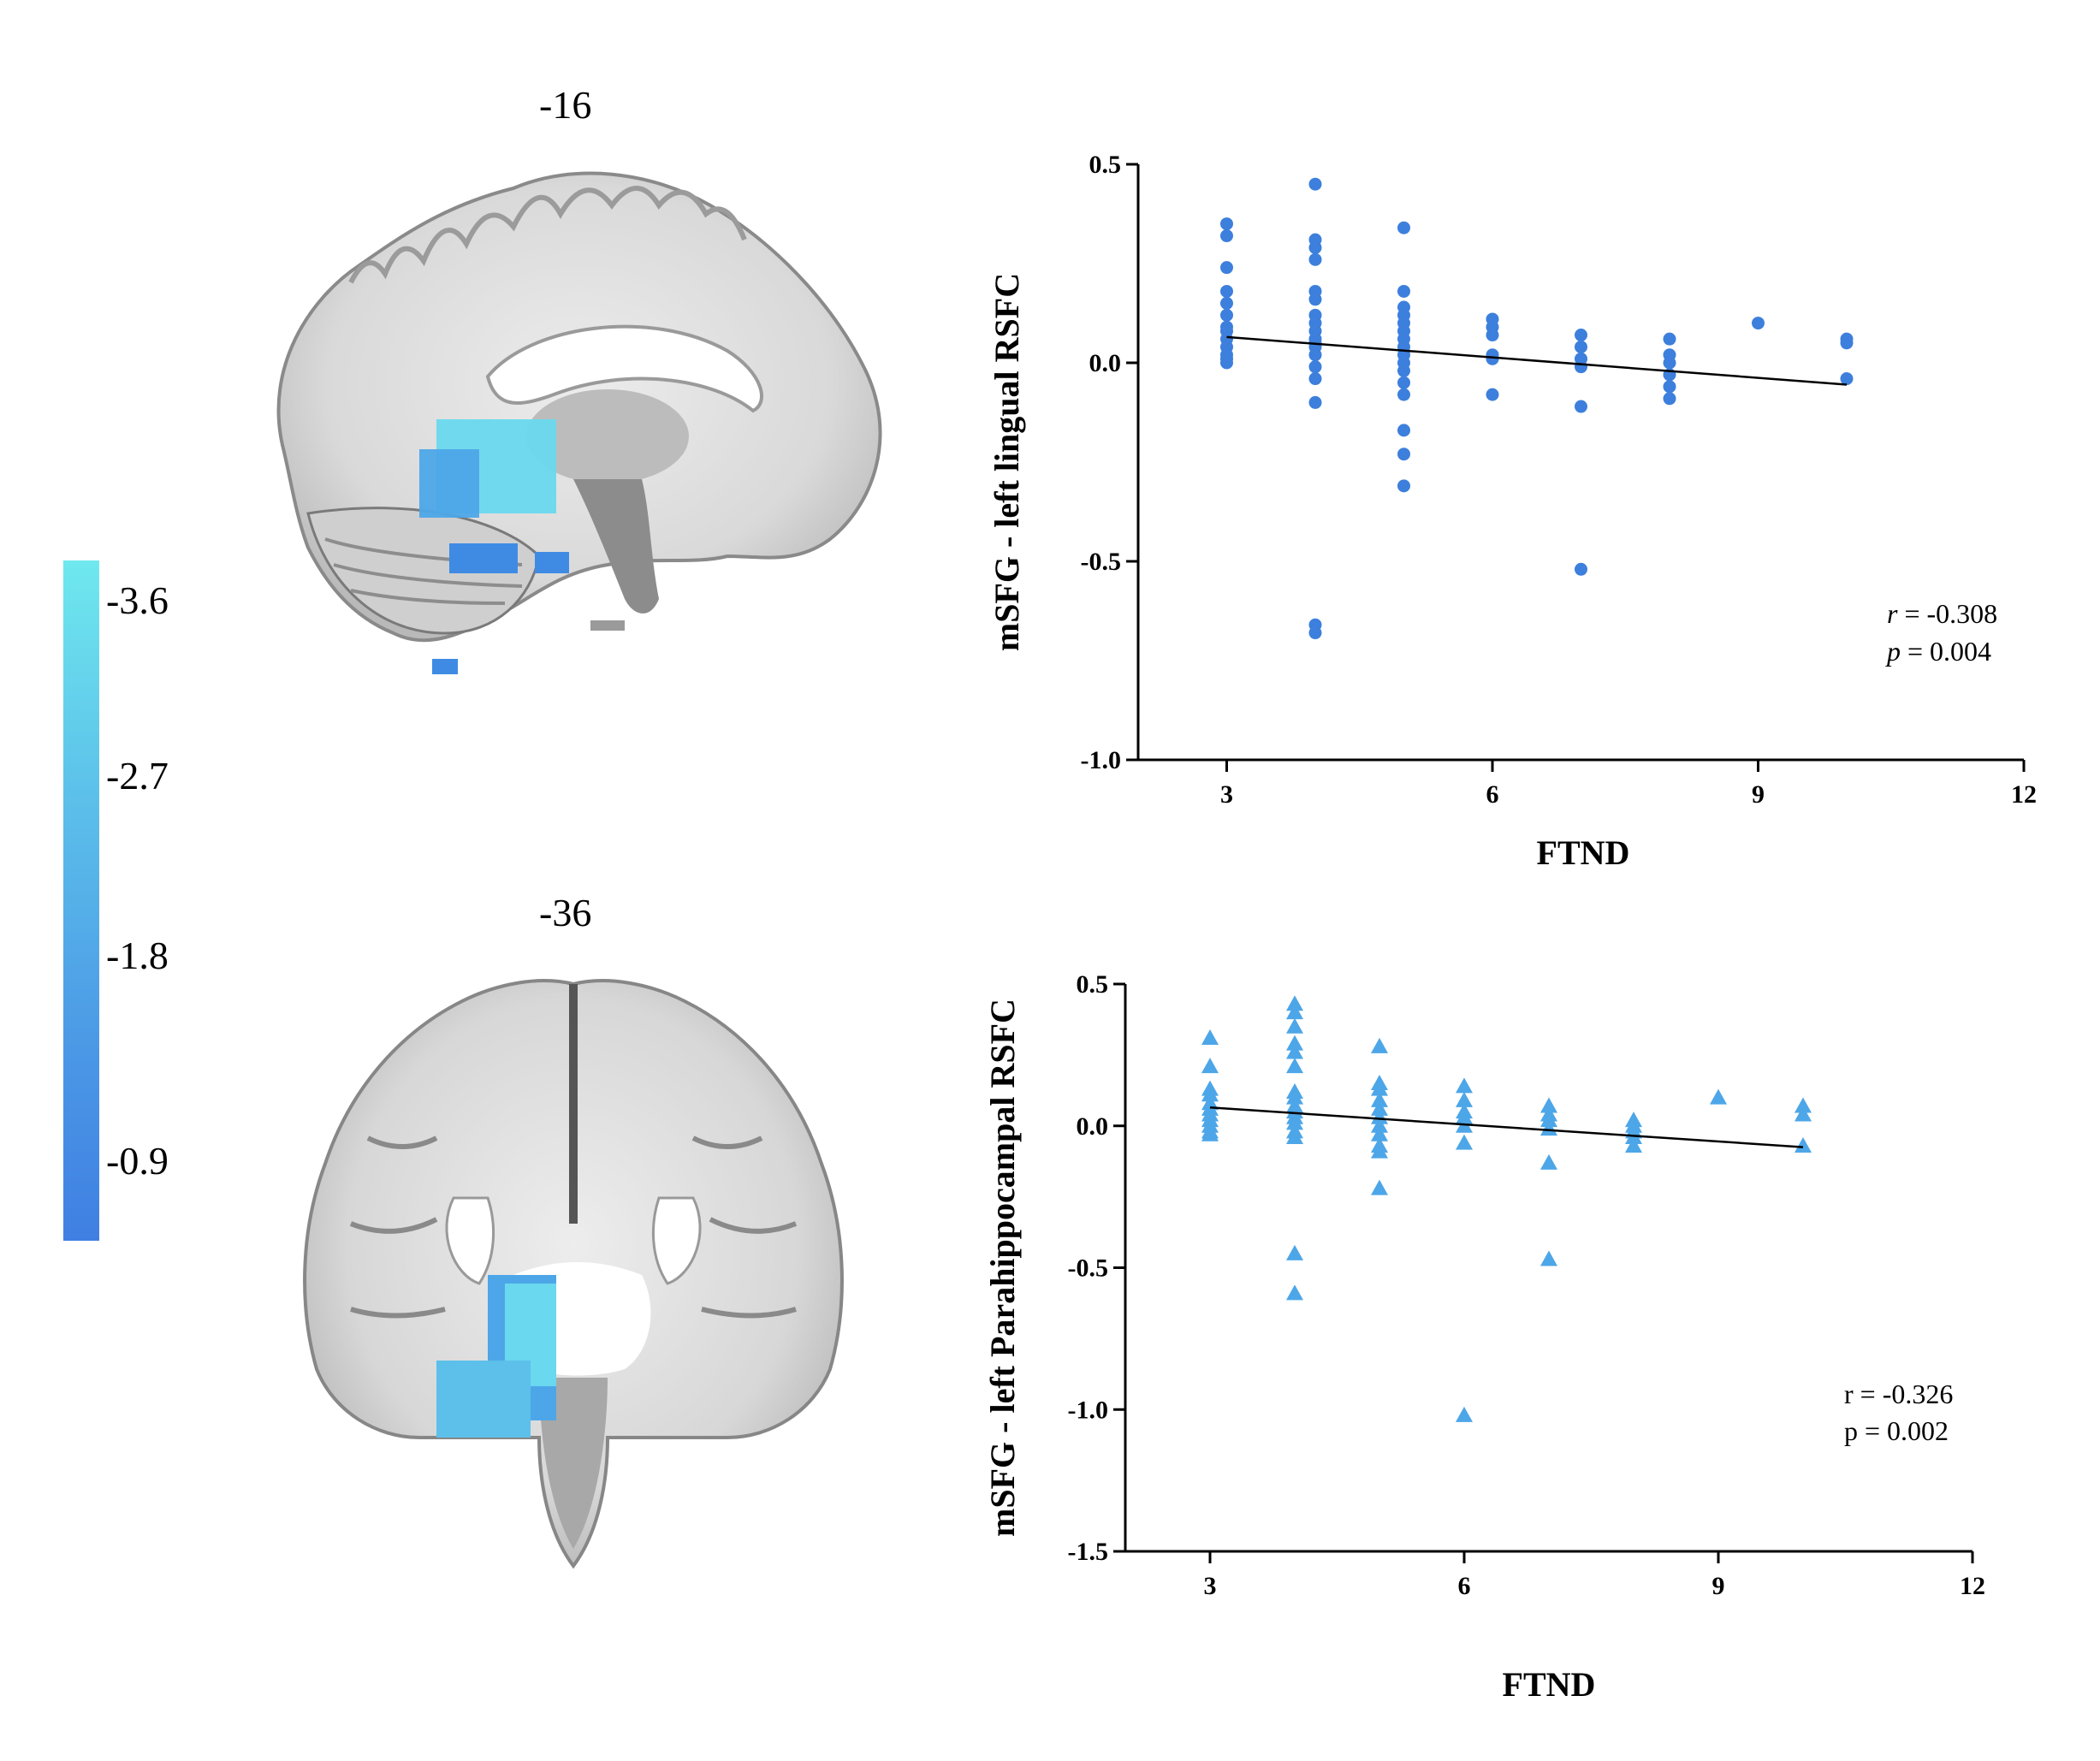 This screenshot has height=1761, width=2100. I want to click on y-axis-label: mSFG - left lingual RSFC, so click(1007, 462).